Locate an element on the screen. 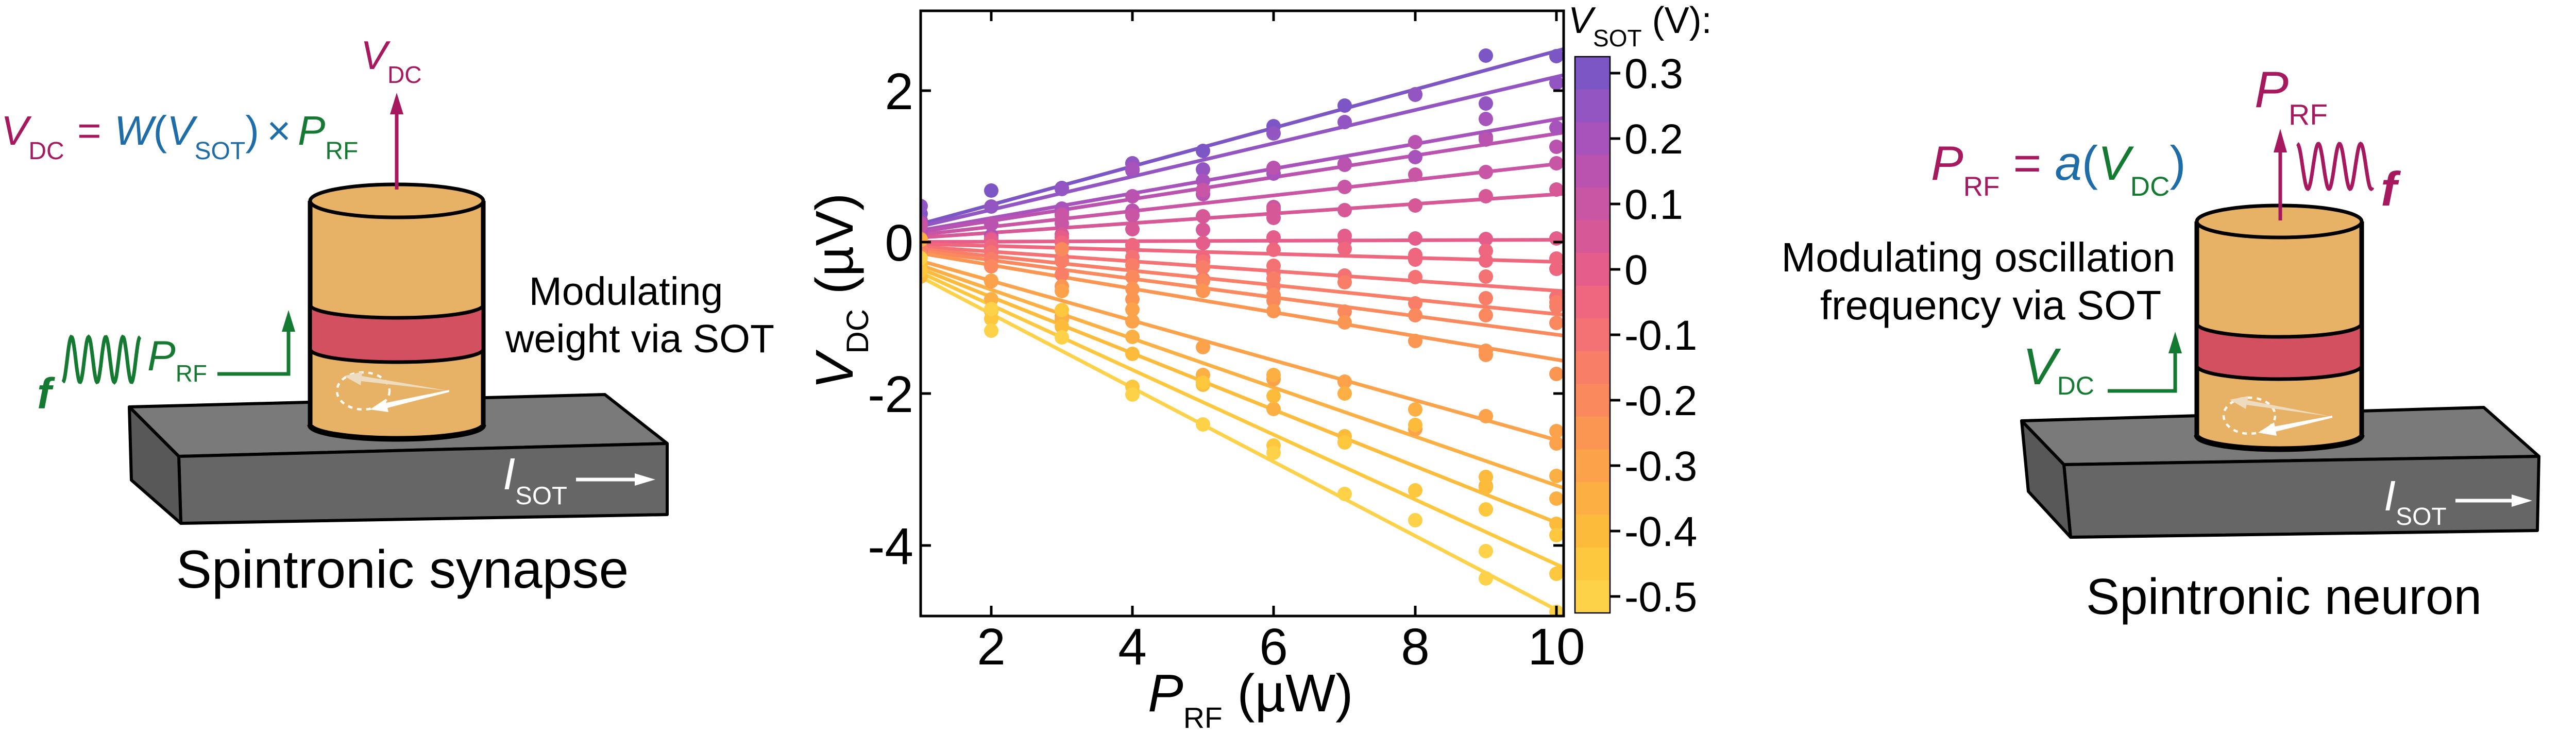  svg-text: Spintronic neuron is located at coordinates (2284, 596).